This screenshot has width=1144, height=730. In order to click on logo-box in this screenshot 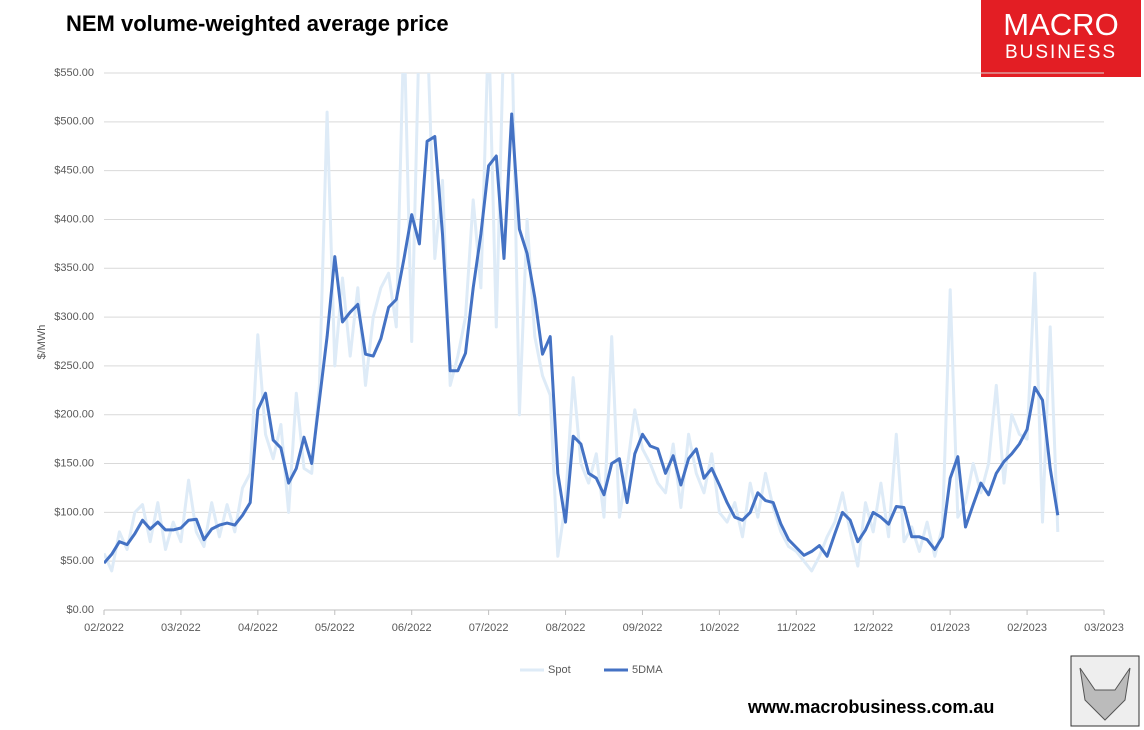, I will do `click(1061, 38)`.